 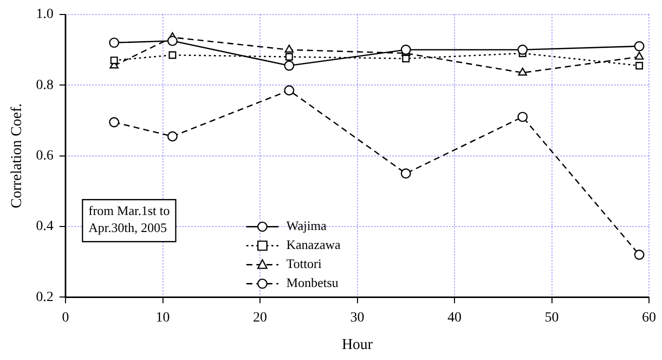 What do you see at coordinates (16, 155) in the screenshot?
I see `y-axis-title: Correlation Coef.` at bounding box center [16, 155].